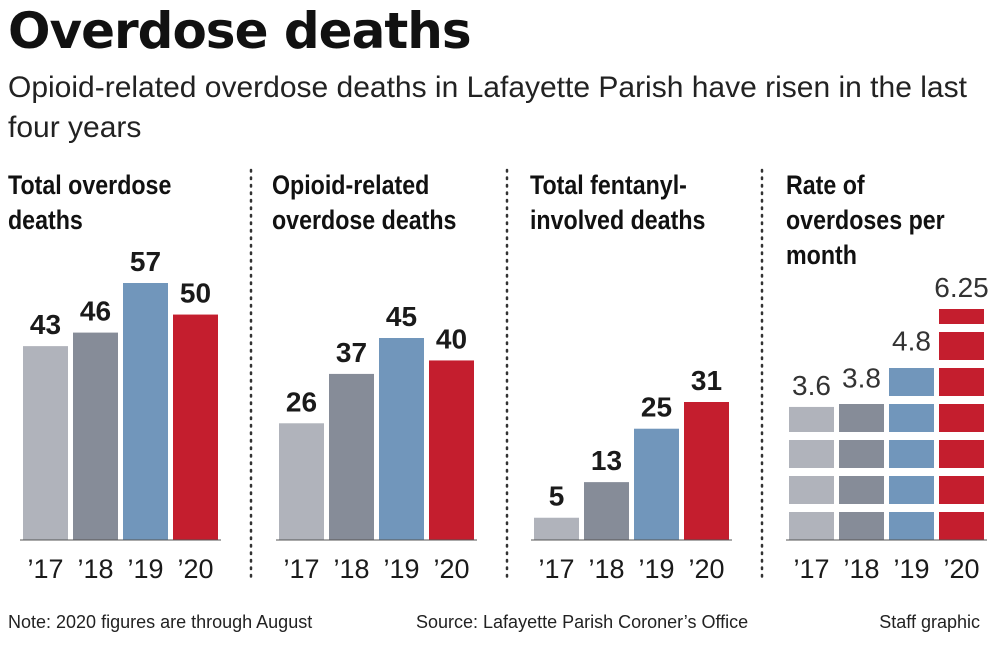 This screenshot has height=646, width=990. Describe the element at coordinates (451, 338) in the screenshot. I see `bar-value-label: 40` at that location.